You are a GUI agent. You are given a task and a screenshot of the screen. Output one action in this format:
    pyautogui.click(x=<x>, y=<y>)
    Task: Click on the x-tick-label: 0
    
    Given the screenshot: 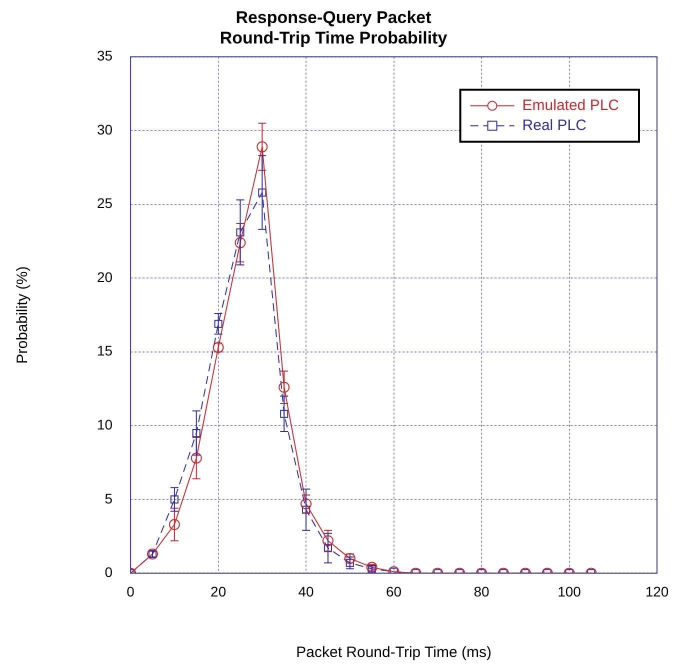 What is the action you would take?
    pyautogui.click(x=130, y=591)
    